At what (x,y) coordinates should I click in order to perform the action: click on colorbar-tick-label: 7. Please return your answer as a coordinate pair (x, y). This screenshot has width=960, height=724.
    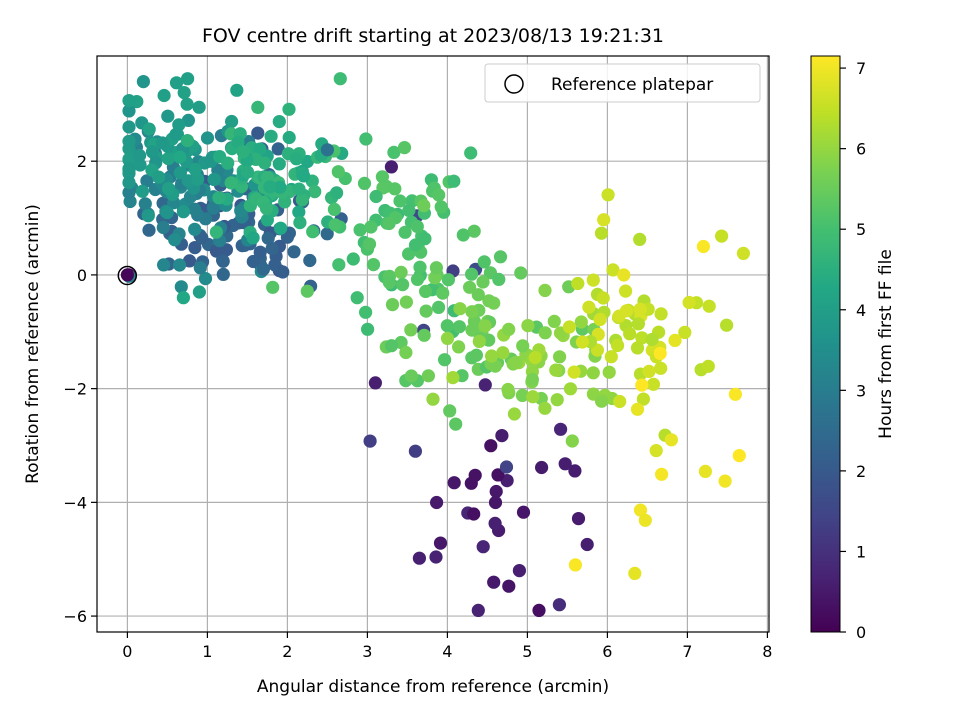
    Looking at the image, I should click on (861, 68).